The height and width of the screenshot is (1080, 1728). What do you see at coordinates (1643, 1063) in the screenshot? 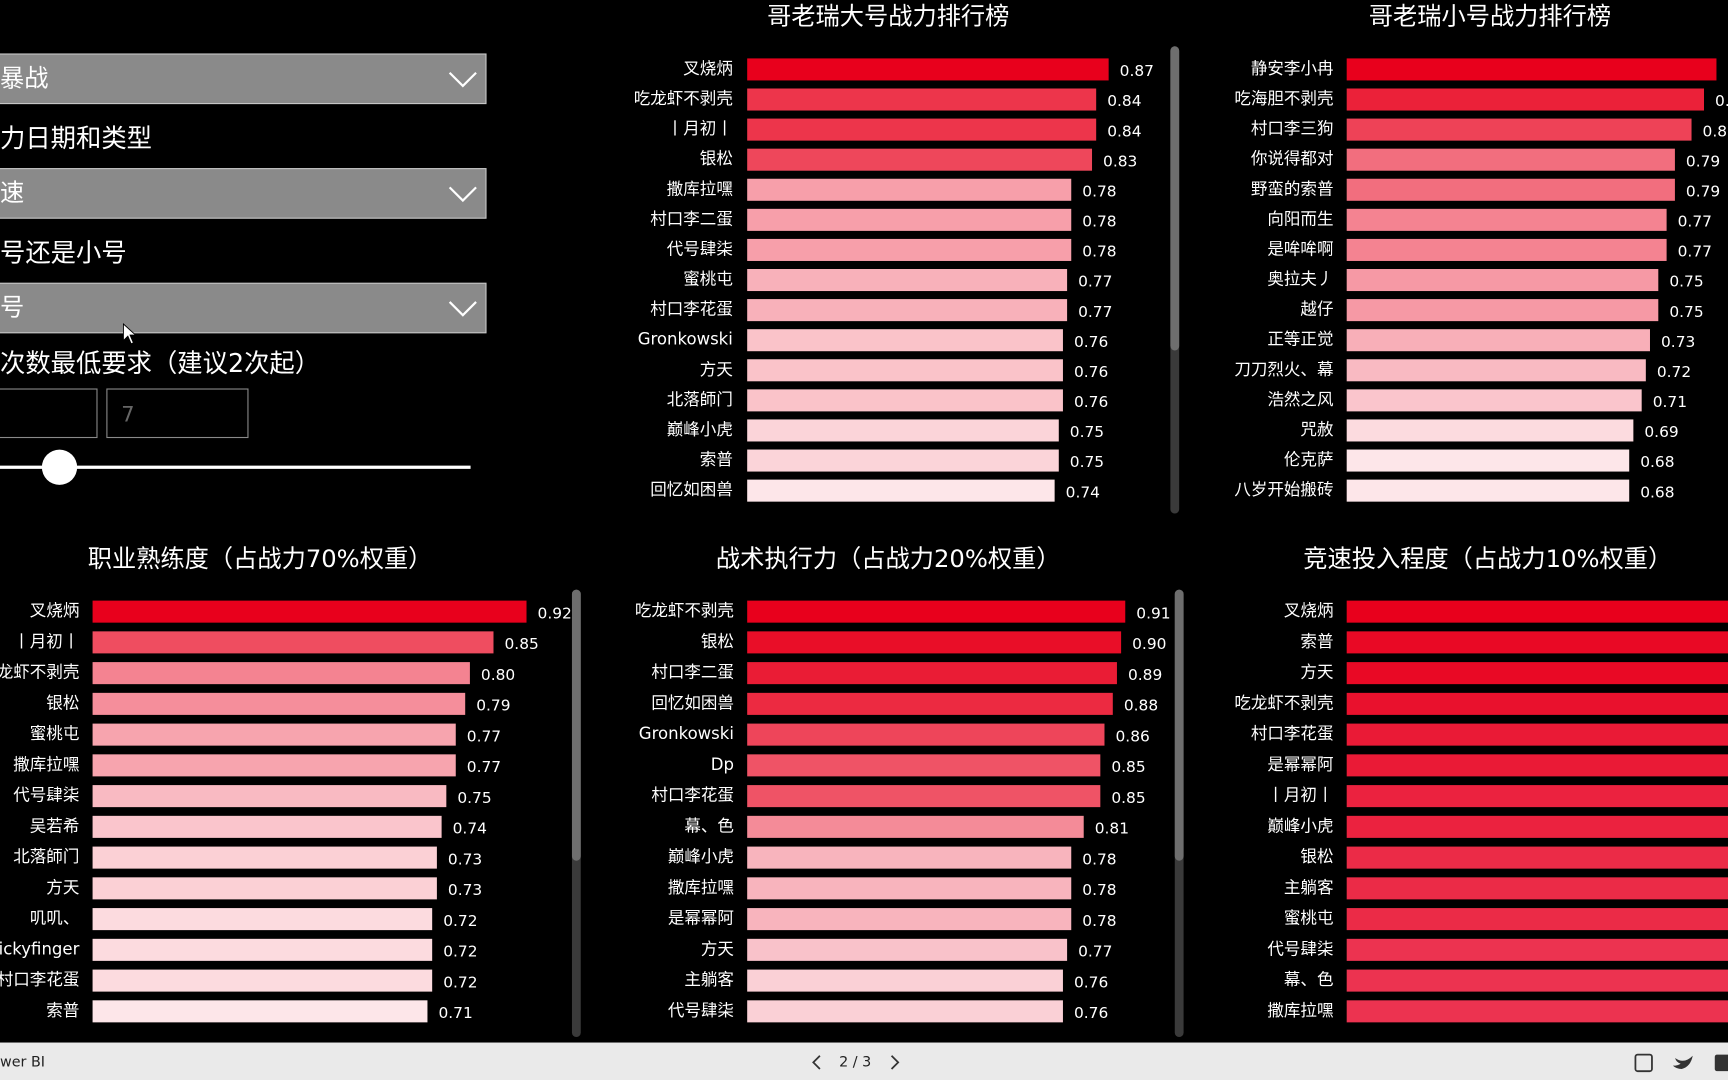
I see `share-linkedin` at bounding box center [1643, 1063].